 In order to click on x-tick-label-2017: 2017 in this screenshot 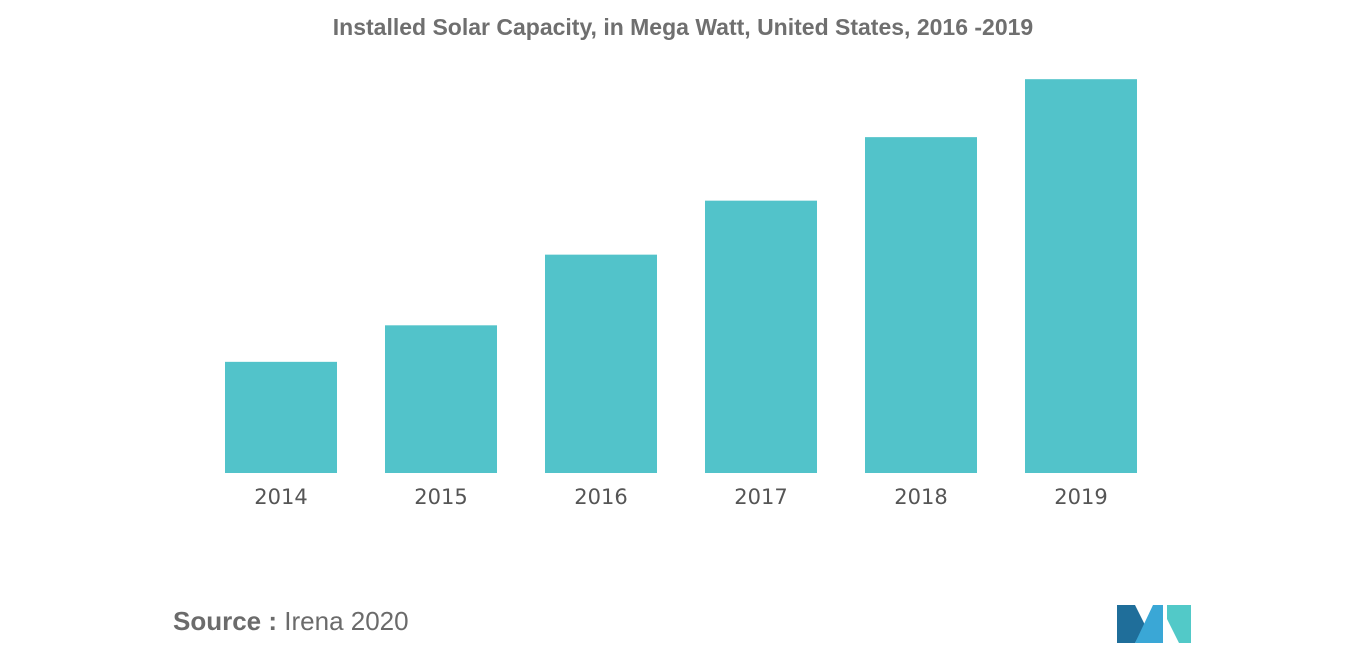, I will do `click(760, 497)`.